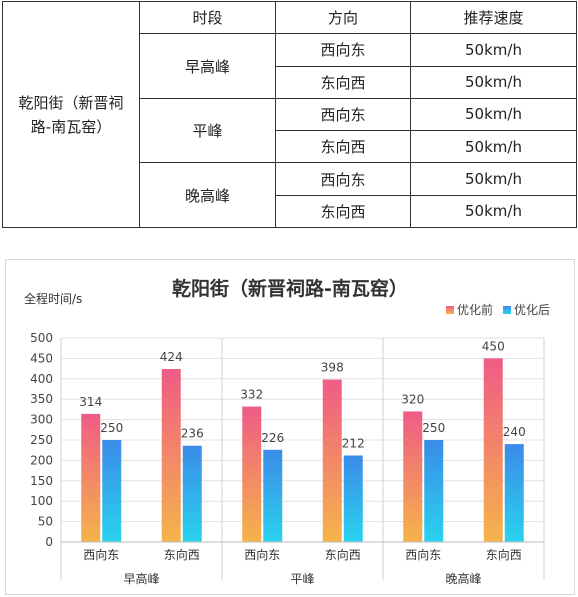 The width and height of the screenshot is (578, 597). Describe the element at coordinates (449, 309) in the screenshot. I see `legend-swatch-before` at that location.